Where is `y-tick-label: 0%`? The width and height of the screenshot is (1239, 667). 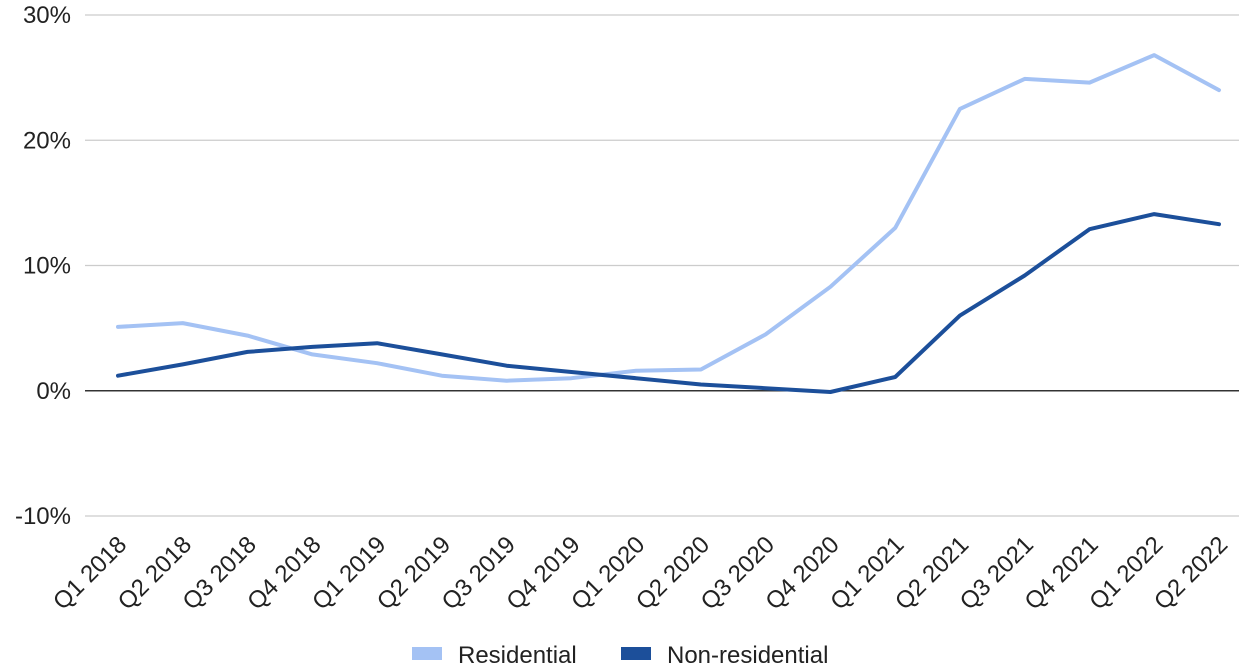 y-tick-label: 0% is located at coordinates (53, 391).